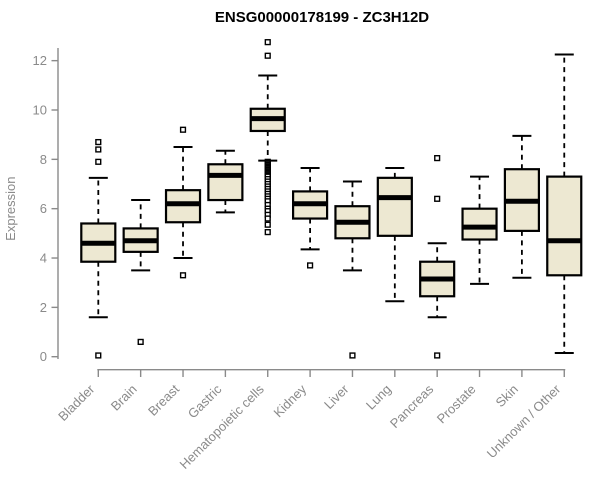 This screenshot has height=500, width=600. Describe the element at coordinates (322, 17) in the screenshot. I see `chart-title: ENSG00000178199 - ZC3H12D` at that location.